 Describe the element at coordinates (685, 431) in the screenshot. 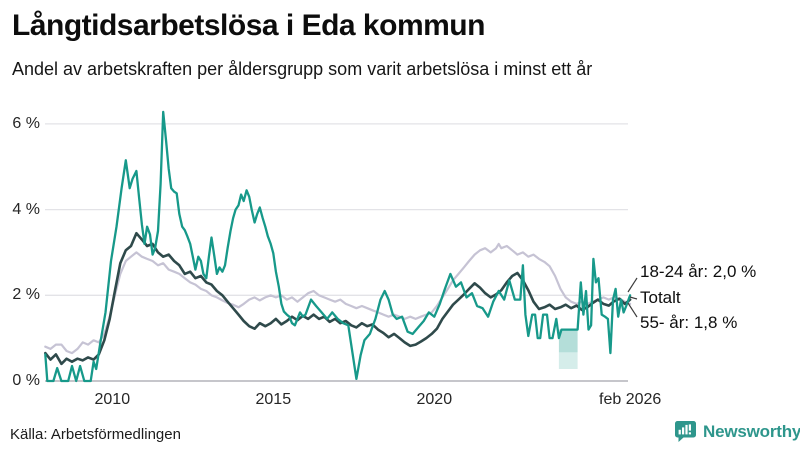

I see `newsworthy-chart-bubble-icon` at that location.